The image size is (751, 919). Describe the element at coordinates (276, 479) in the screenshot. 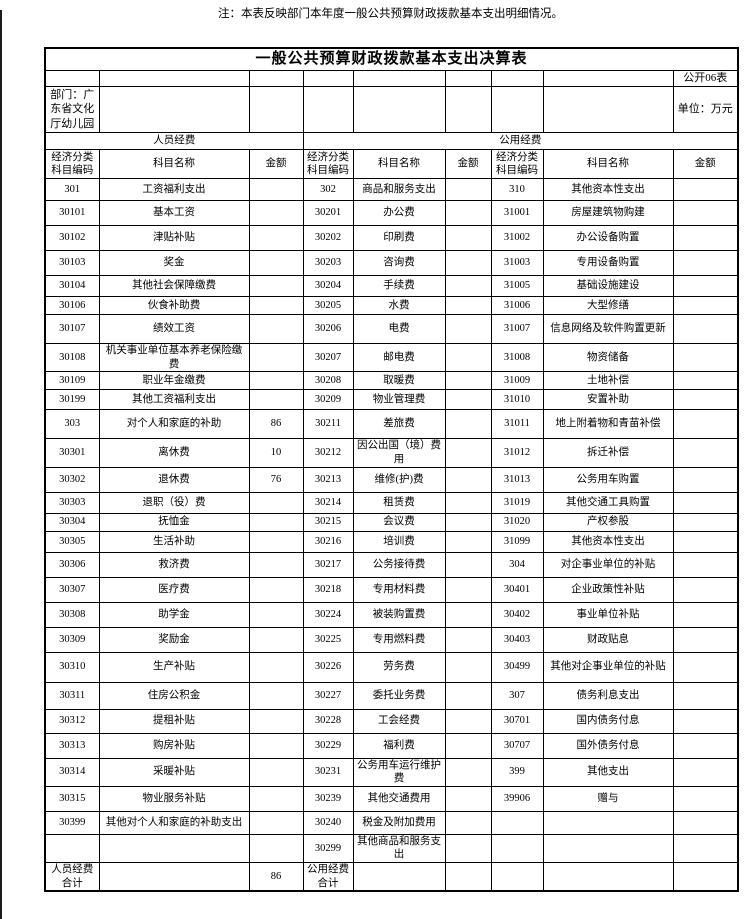

I see `person-amount-cell: 76` at that location.